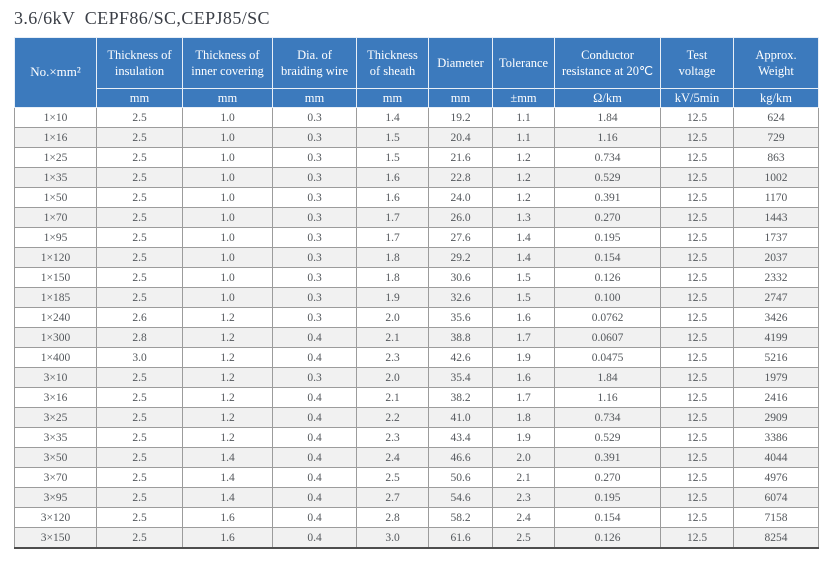 The height and width of the screenshot is (575, 830). Describe the element at coordinates (460, 218) in the screenshot. I see `table-cell: 26.0` at that location.